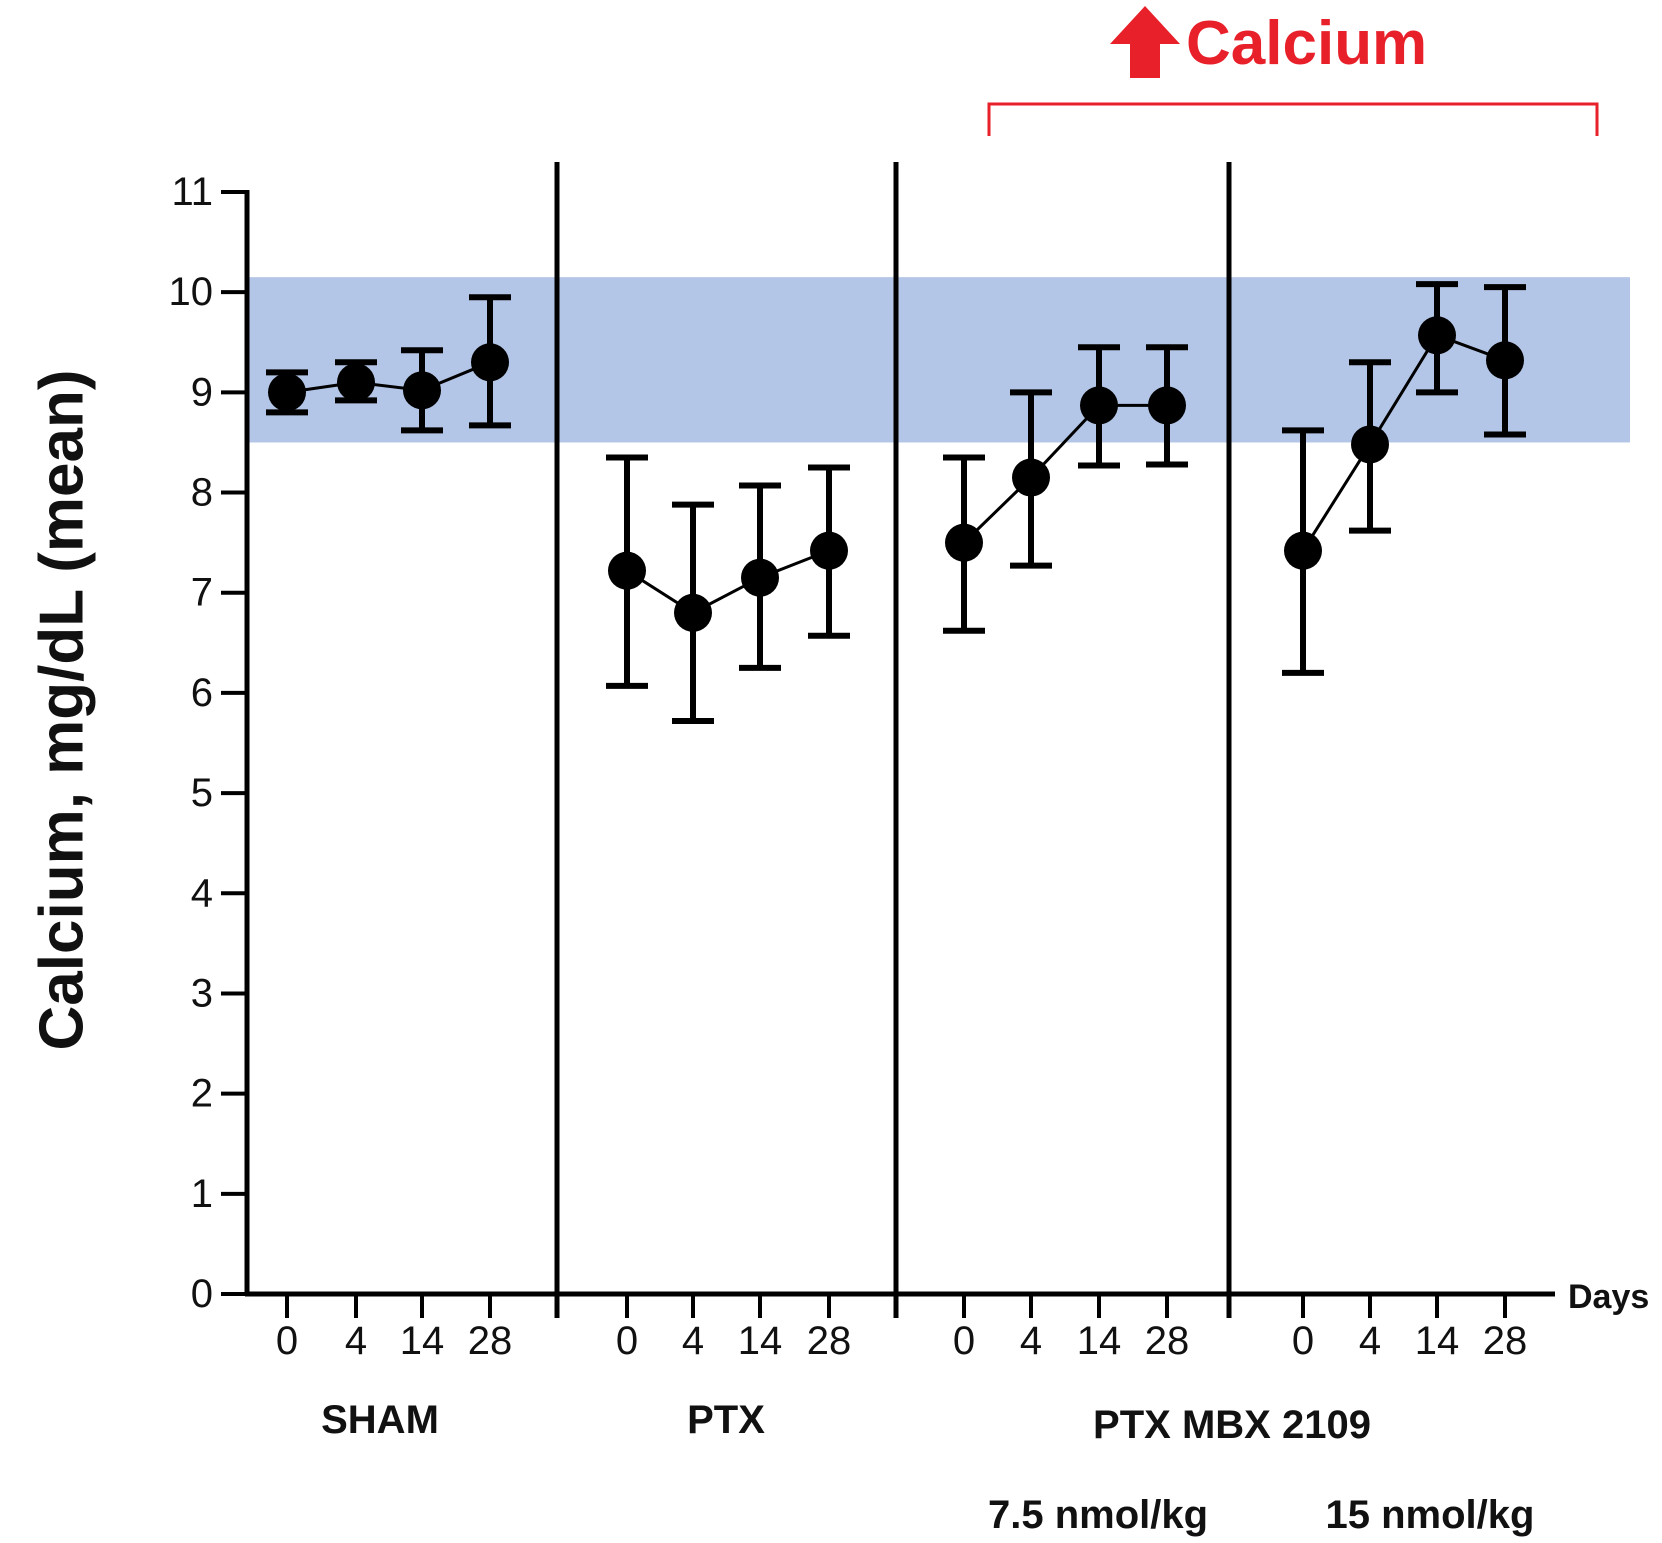 This screenshot has width=1662, height=1543. What do you see at coordinates (202, 392) in the screenshot?
I see `y-tick-label: 9` at bounding box center [202, 392].